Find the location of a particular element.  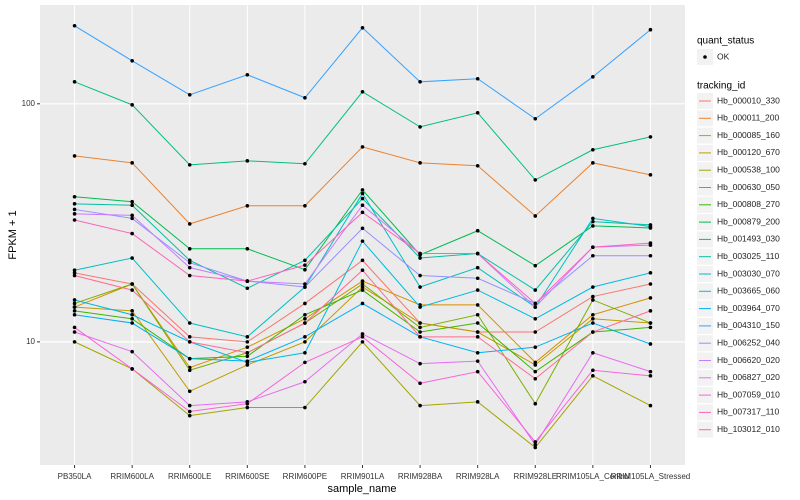

x-tick-label: RRIM600PE is located at coordinates (305, 476).